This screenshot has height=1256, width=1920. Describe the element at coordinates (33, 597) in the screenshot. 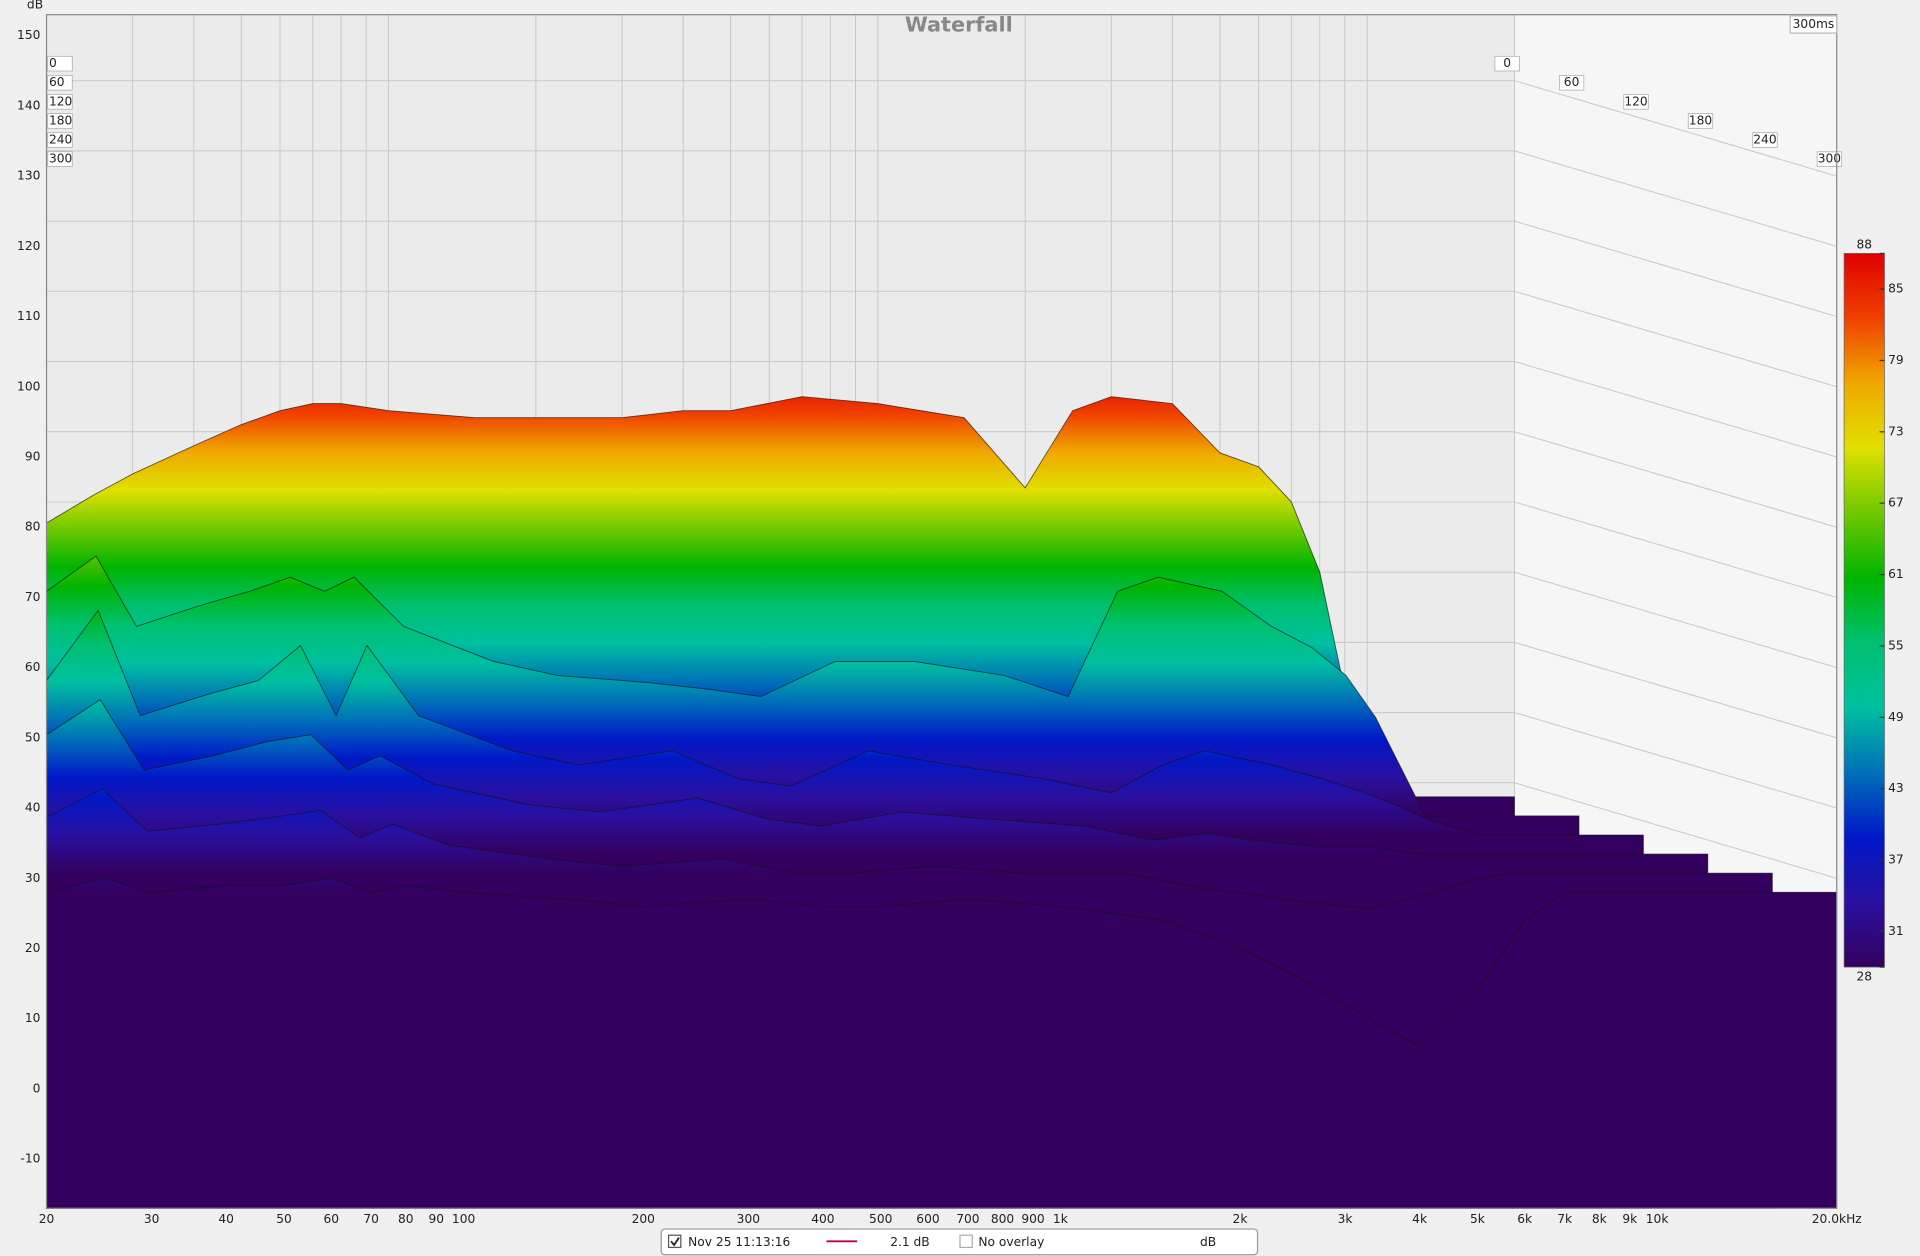

I see `y-tick-label: 70` at that location.